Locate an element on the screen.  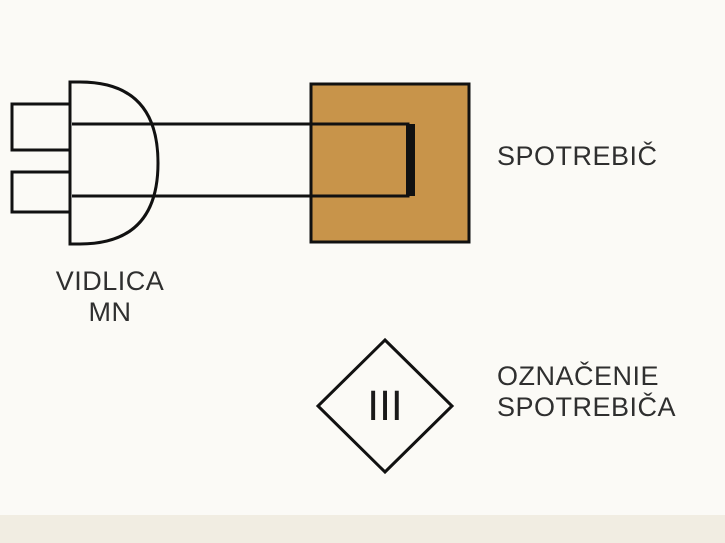
appliance-symbol is located at coordinates (390, 163).